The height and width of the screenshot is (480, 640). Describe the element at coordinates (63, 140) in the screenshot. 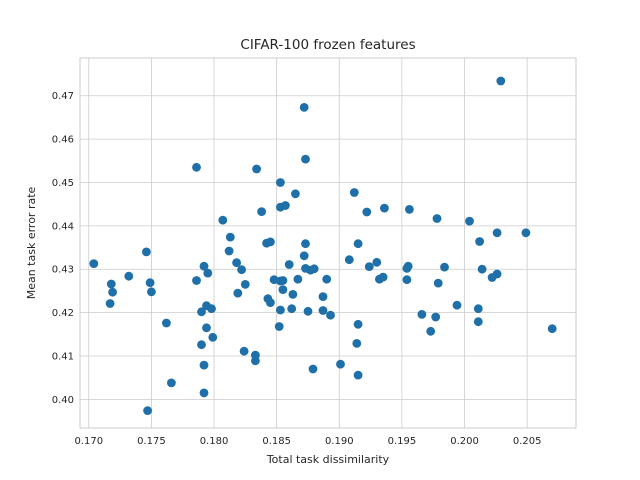

I see `y-tick-label: 0.46` at that location.